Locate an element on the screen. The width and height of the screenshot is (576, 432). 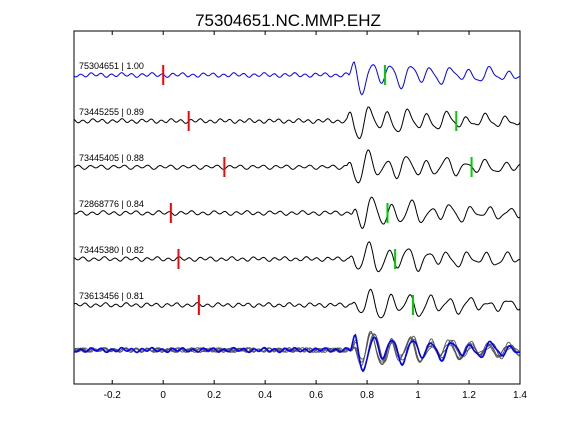
trace-label: 72868776 | 0.84 is located at coordinates (111, 204).